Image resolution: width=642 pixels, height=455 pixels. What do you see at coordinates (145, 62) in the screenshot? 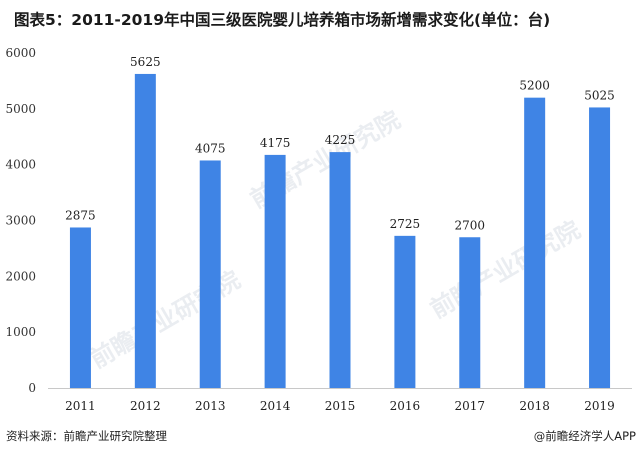
I see `data-label: 5625` at bounding box center [145, 62].